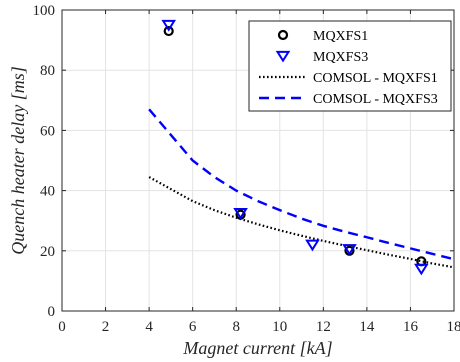 The width and height of the screenshot is (460, 362). I want to click on x-tick-label: 10, so click(279, 327).